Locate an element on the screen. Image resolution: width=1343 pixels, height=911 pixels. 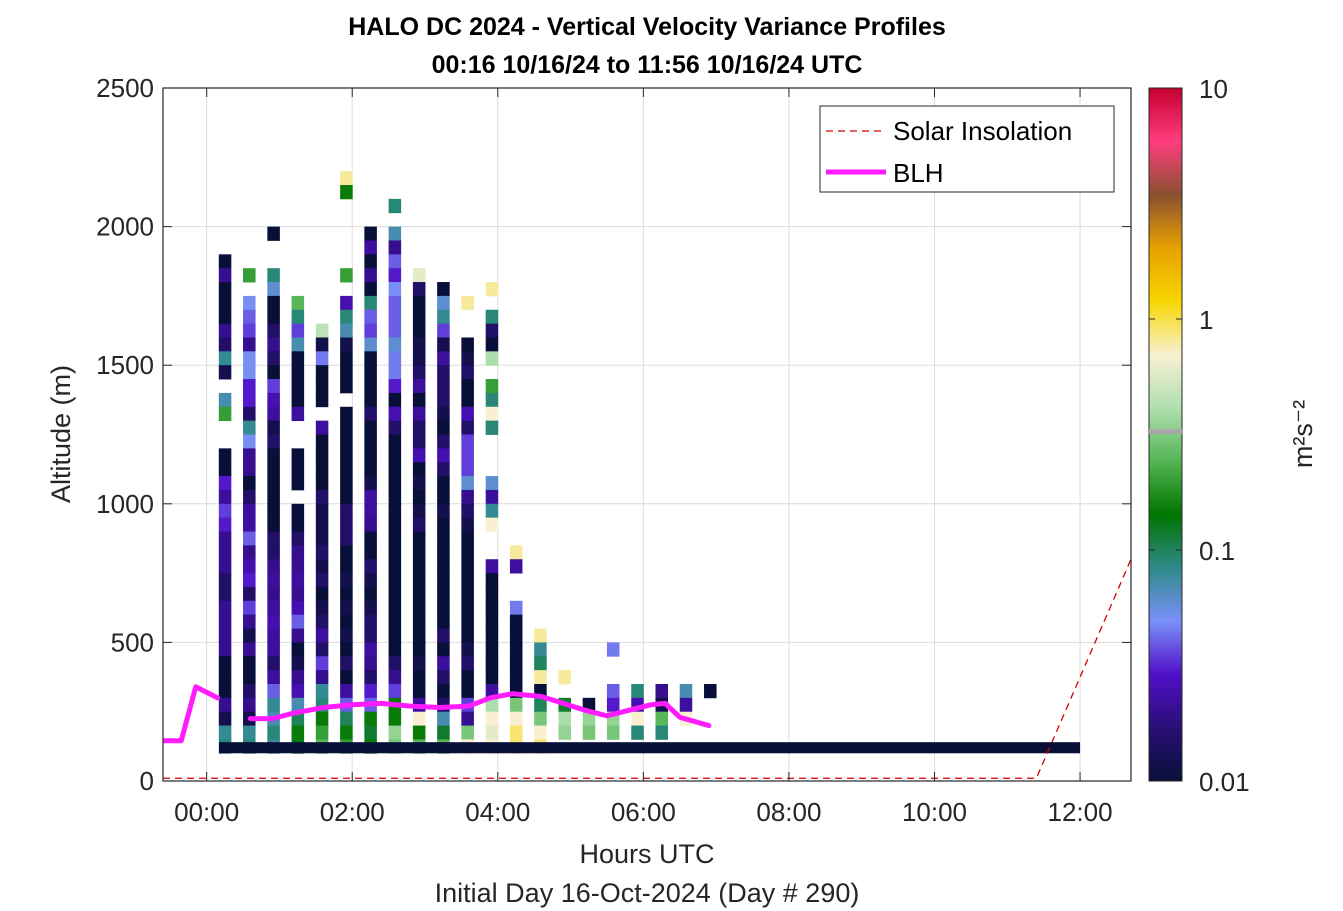
x-axis-label-secondary: Initial Day 16-Oct-2024 (Day # 290) is located at coordinates (647, 893).